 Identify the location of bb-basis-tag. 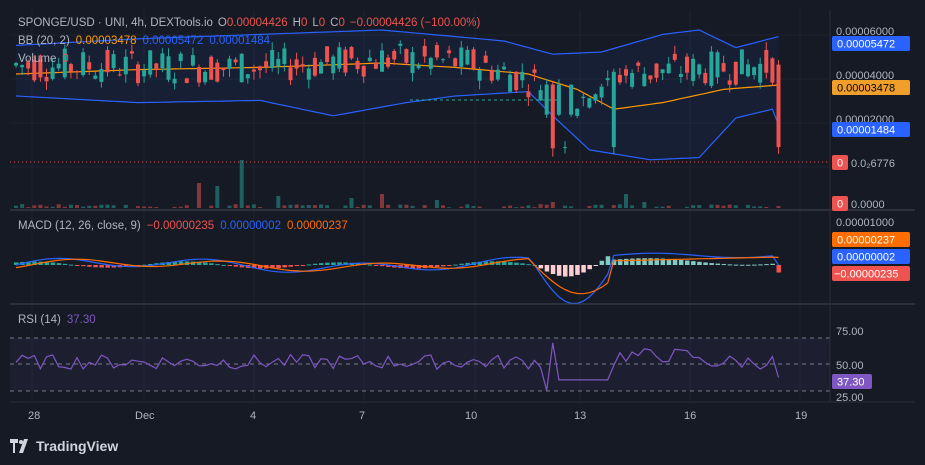
(871, 87).